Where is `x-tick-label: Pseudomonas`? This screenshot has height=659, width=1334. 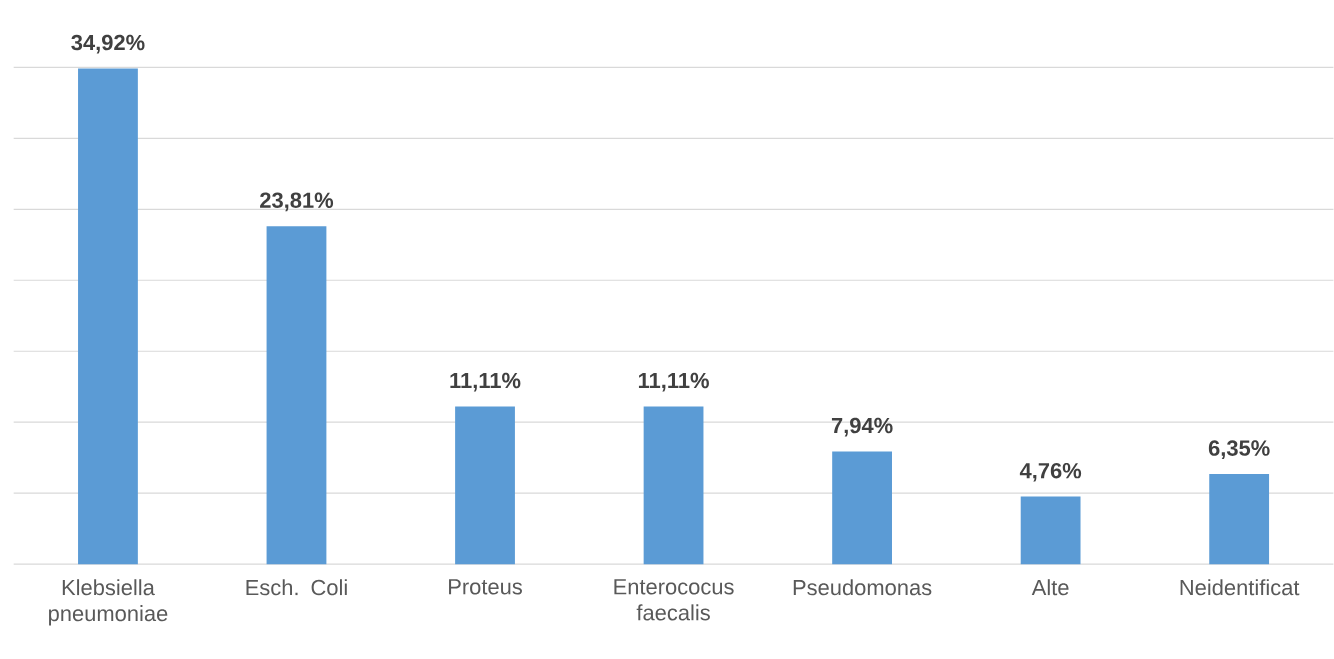
x-tick-label: Pseudomonas is located at coordinates (862, 587).